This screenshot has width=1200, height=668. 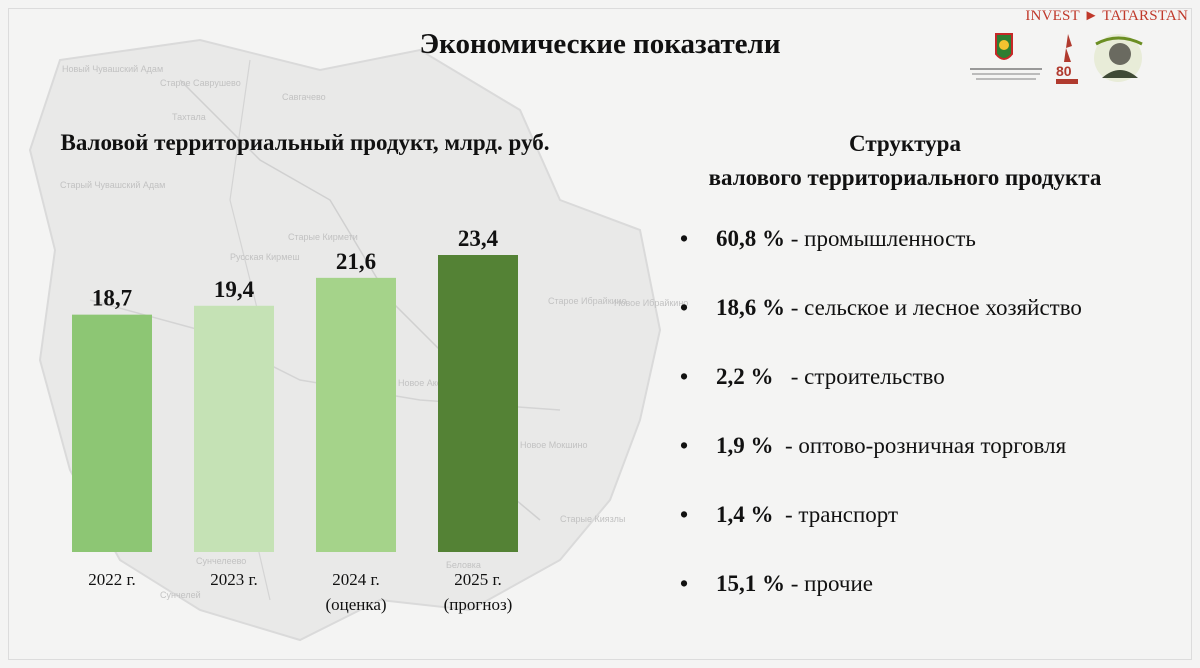 I want to click on structure-item-label: - сельское и лесное хозяйство, so click(x=933, y=307).